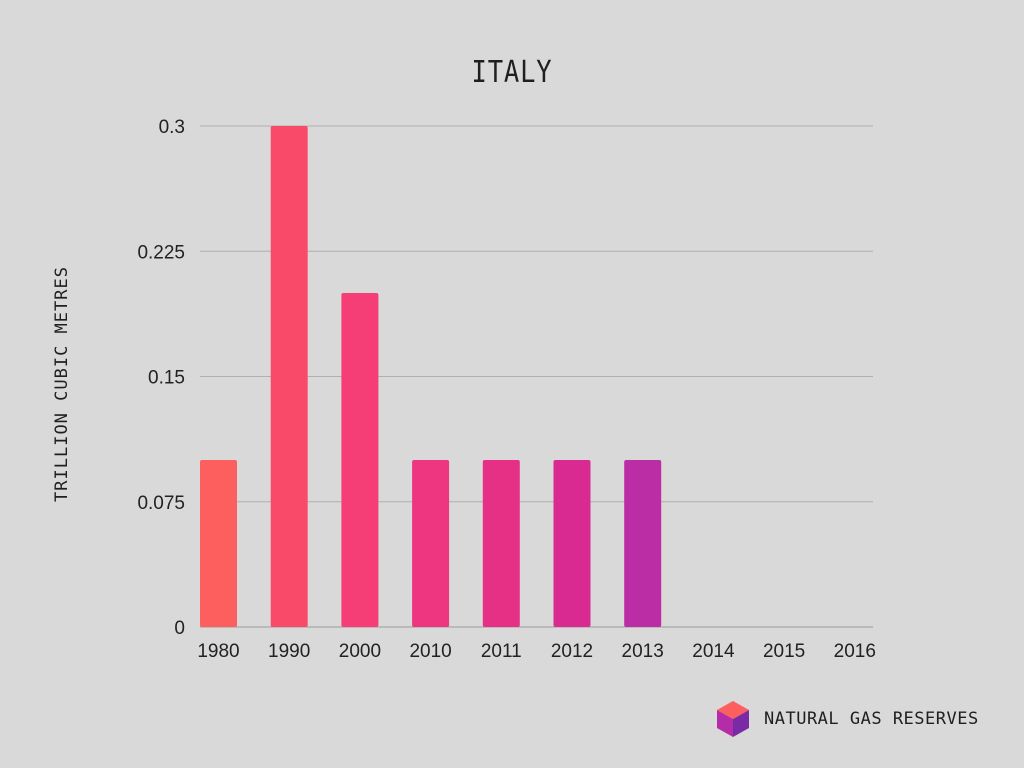 This screenshot has width=1024, height=768. What do you see at coordinates (871, 719) in the screenshot?
I see `brand-label: NATURAL GAS RESERVES` at bounding box center [871, 719].